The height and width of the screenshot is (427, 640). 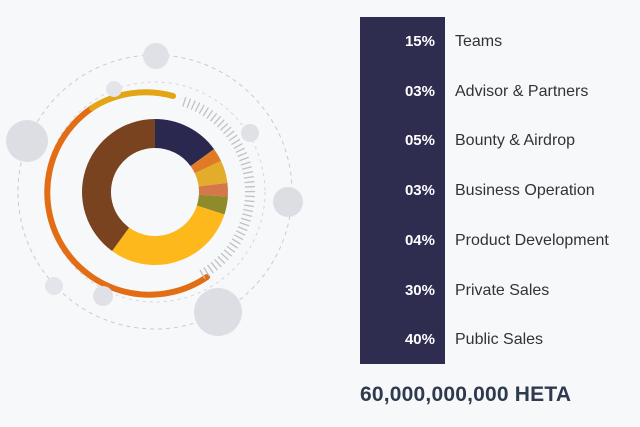 What do you see at coordinates (54, 286) in the screenshot?
I see `bubble-bottom-left` at bounding box center [54, 286].